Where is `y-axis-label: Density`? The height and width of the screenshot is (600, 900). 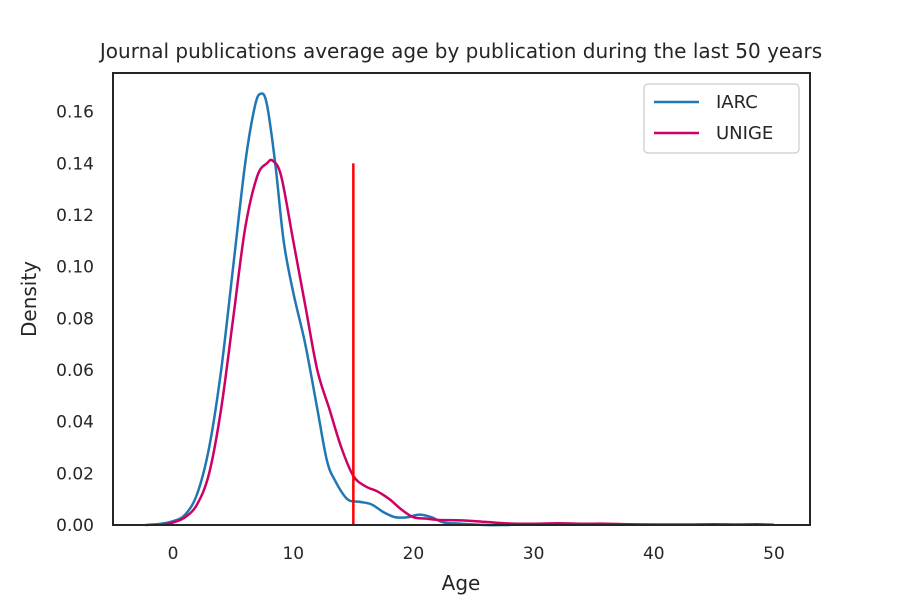
y-axis-label: Density is located at coordinates (29, 299).